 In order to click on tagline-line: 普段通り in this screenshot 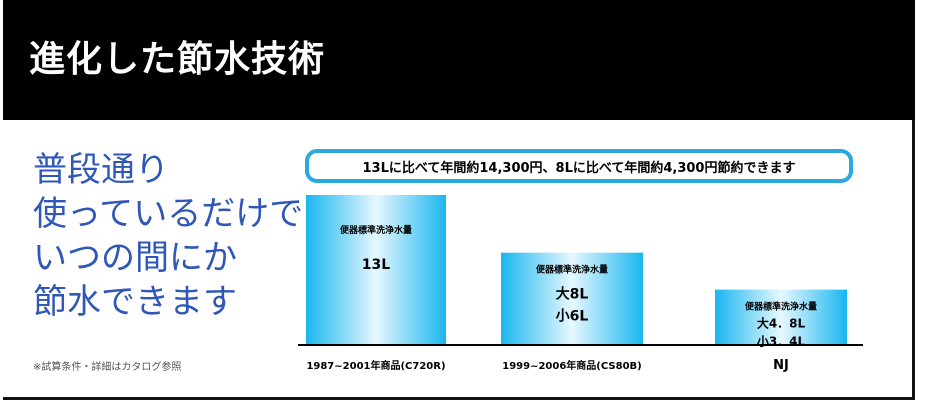, I will do `click(101, 170)`.